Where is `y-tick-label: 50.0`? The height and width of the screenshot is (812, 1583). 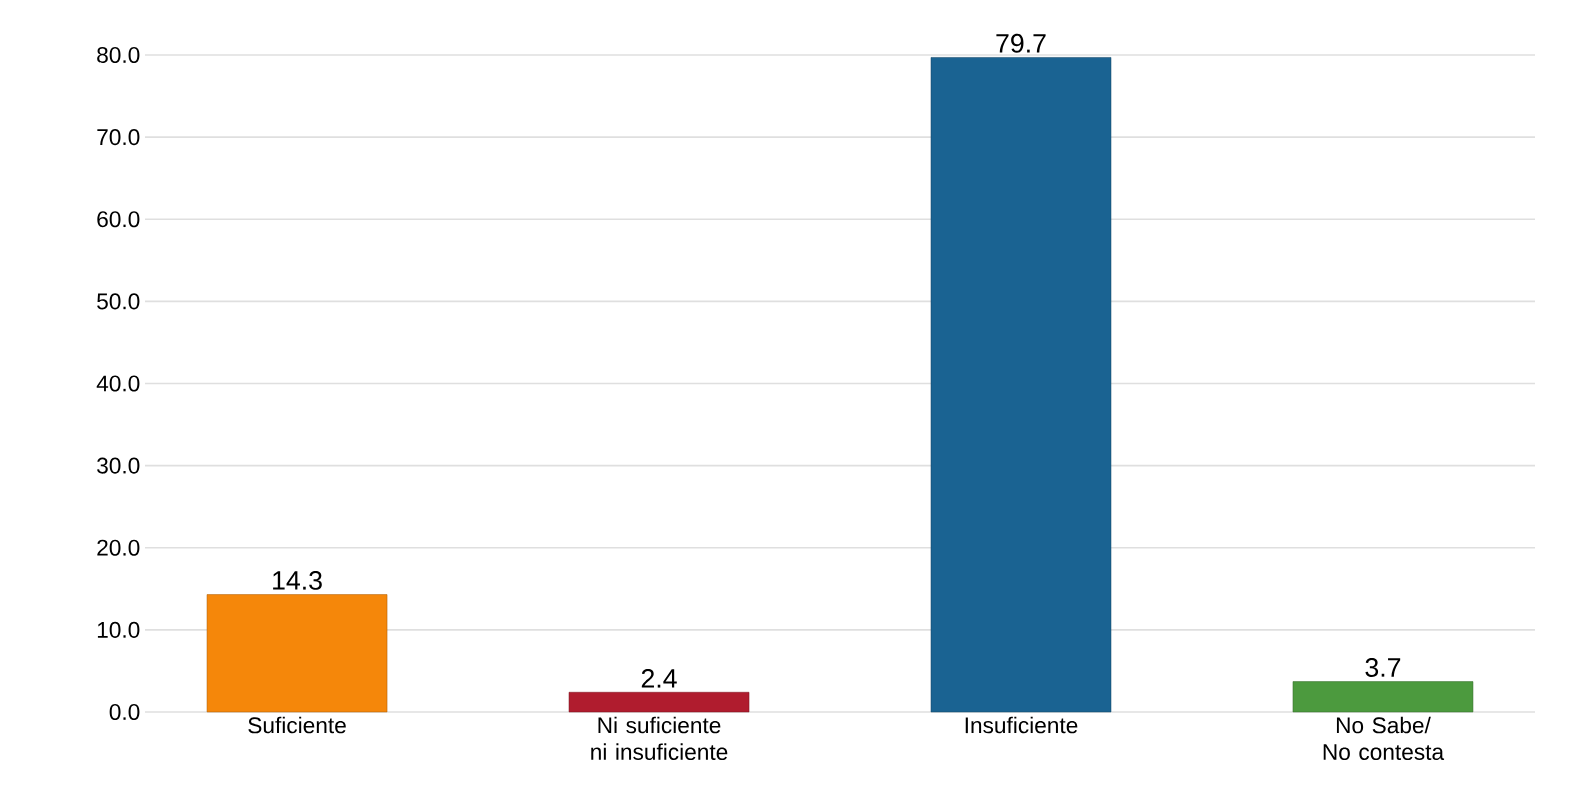
y-tick-label: 50.0 is located at coordinates (118, 301).